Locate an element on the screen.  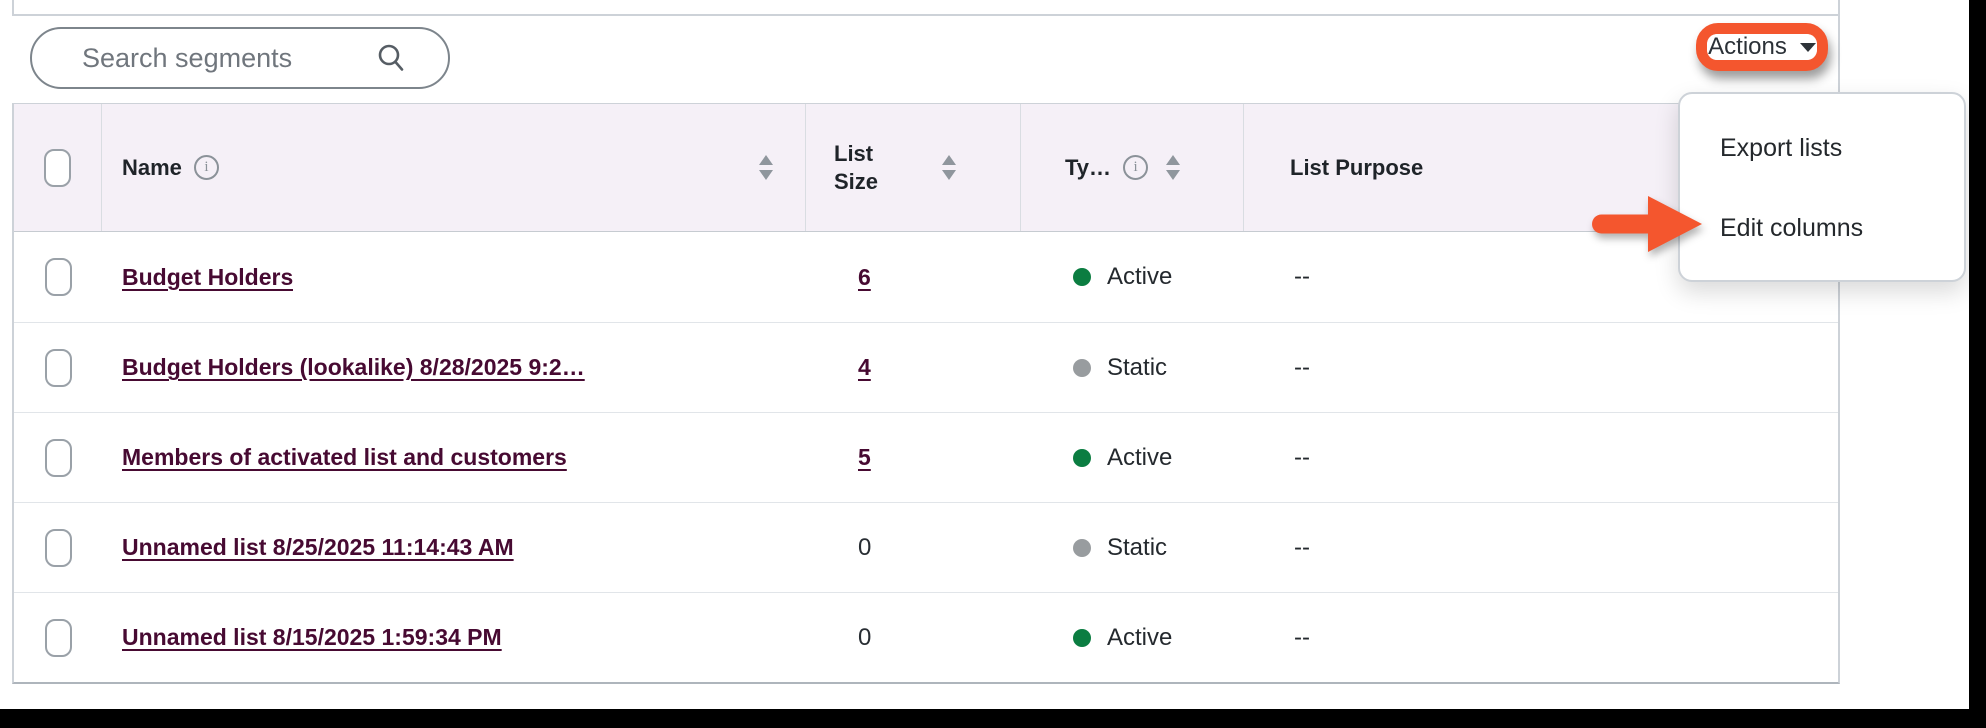
search-icon is located at coordinates (391, 58).